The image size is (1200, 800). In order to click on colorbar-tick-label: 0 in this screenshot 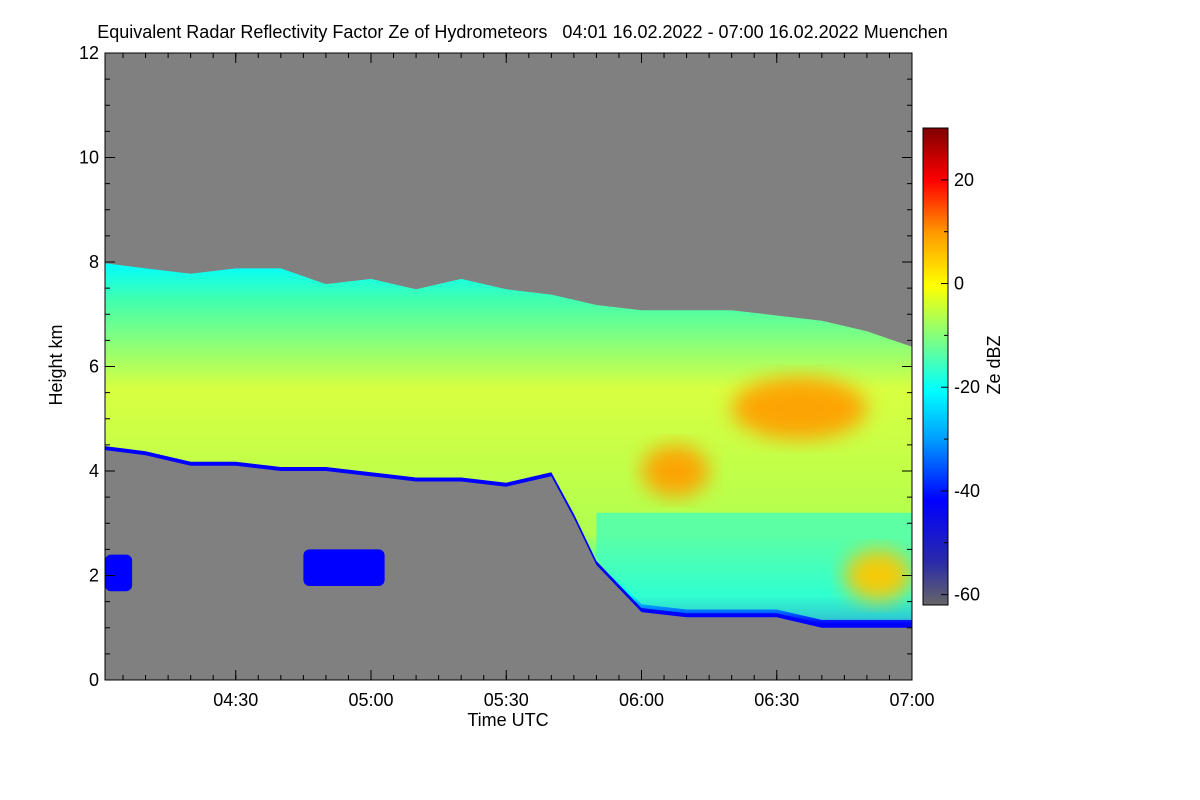, I will do `click(959, 284)`.